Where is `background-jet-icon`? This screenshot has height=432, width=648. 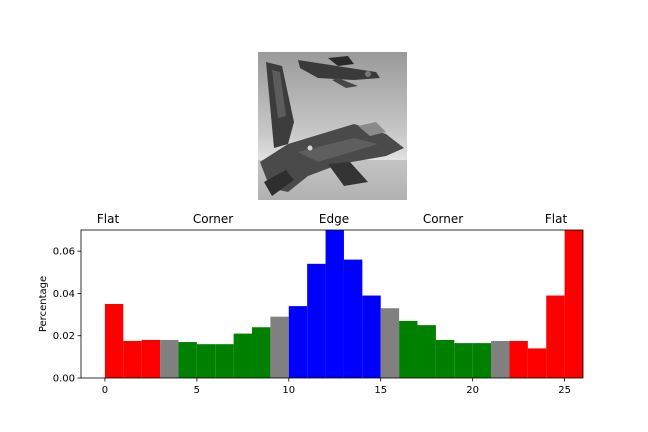
background-jet-icon is located at coordinates (339, 72).